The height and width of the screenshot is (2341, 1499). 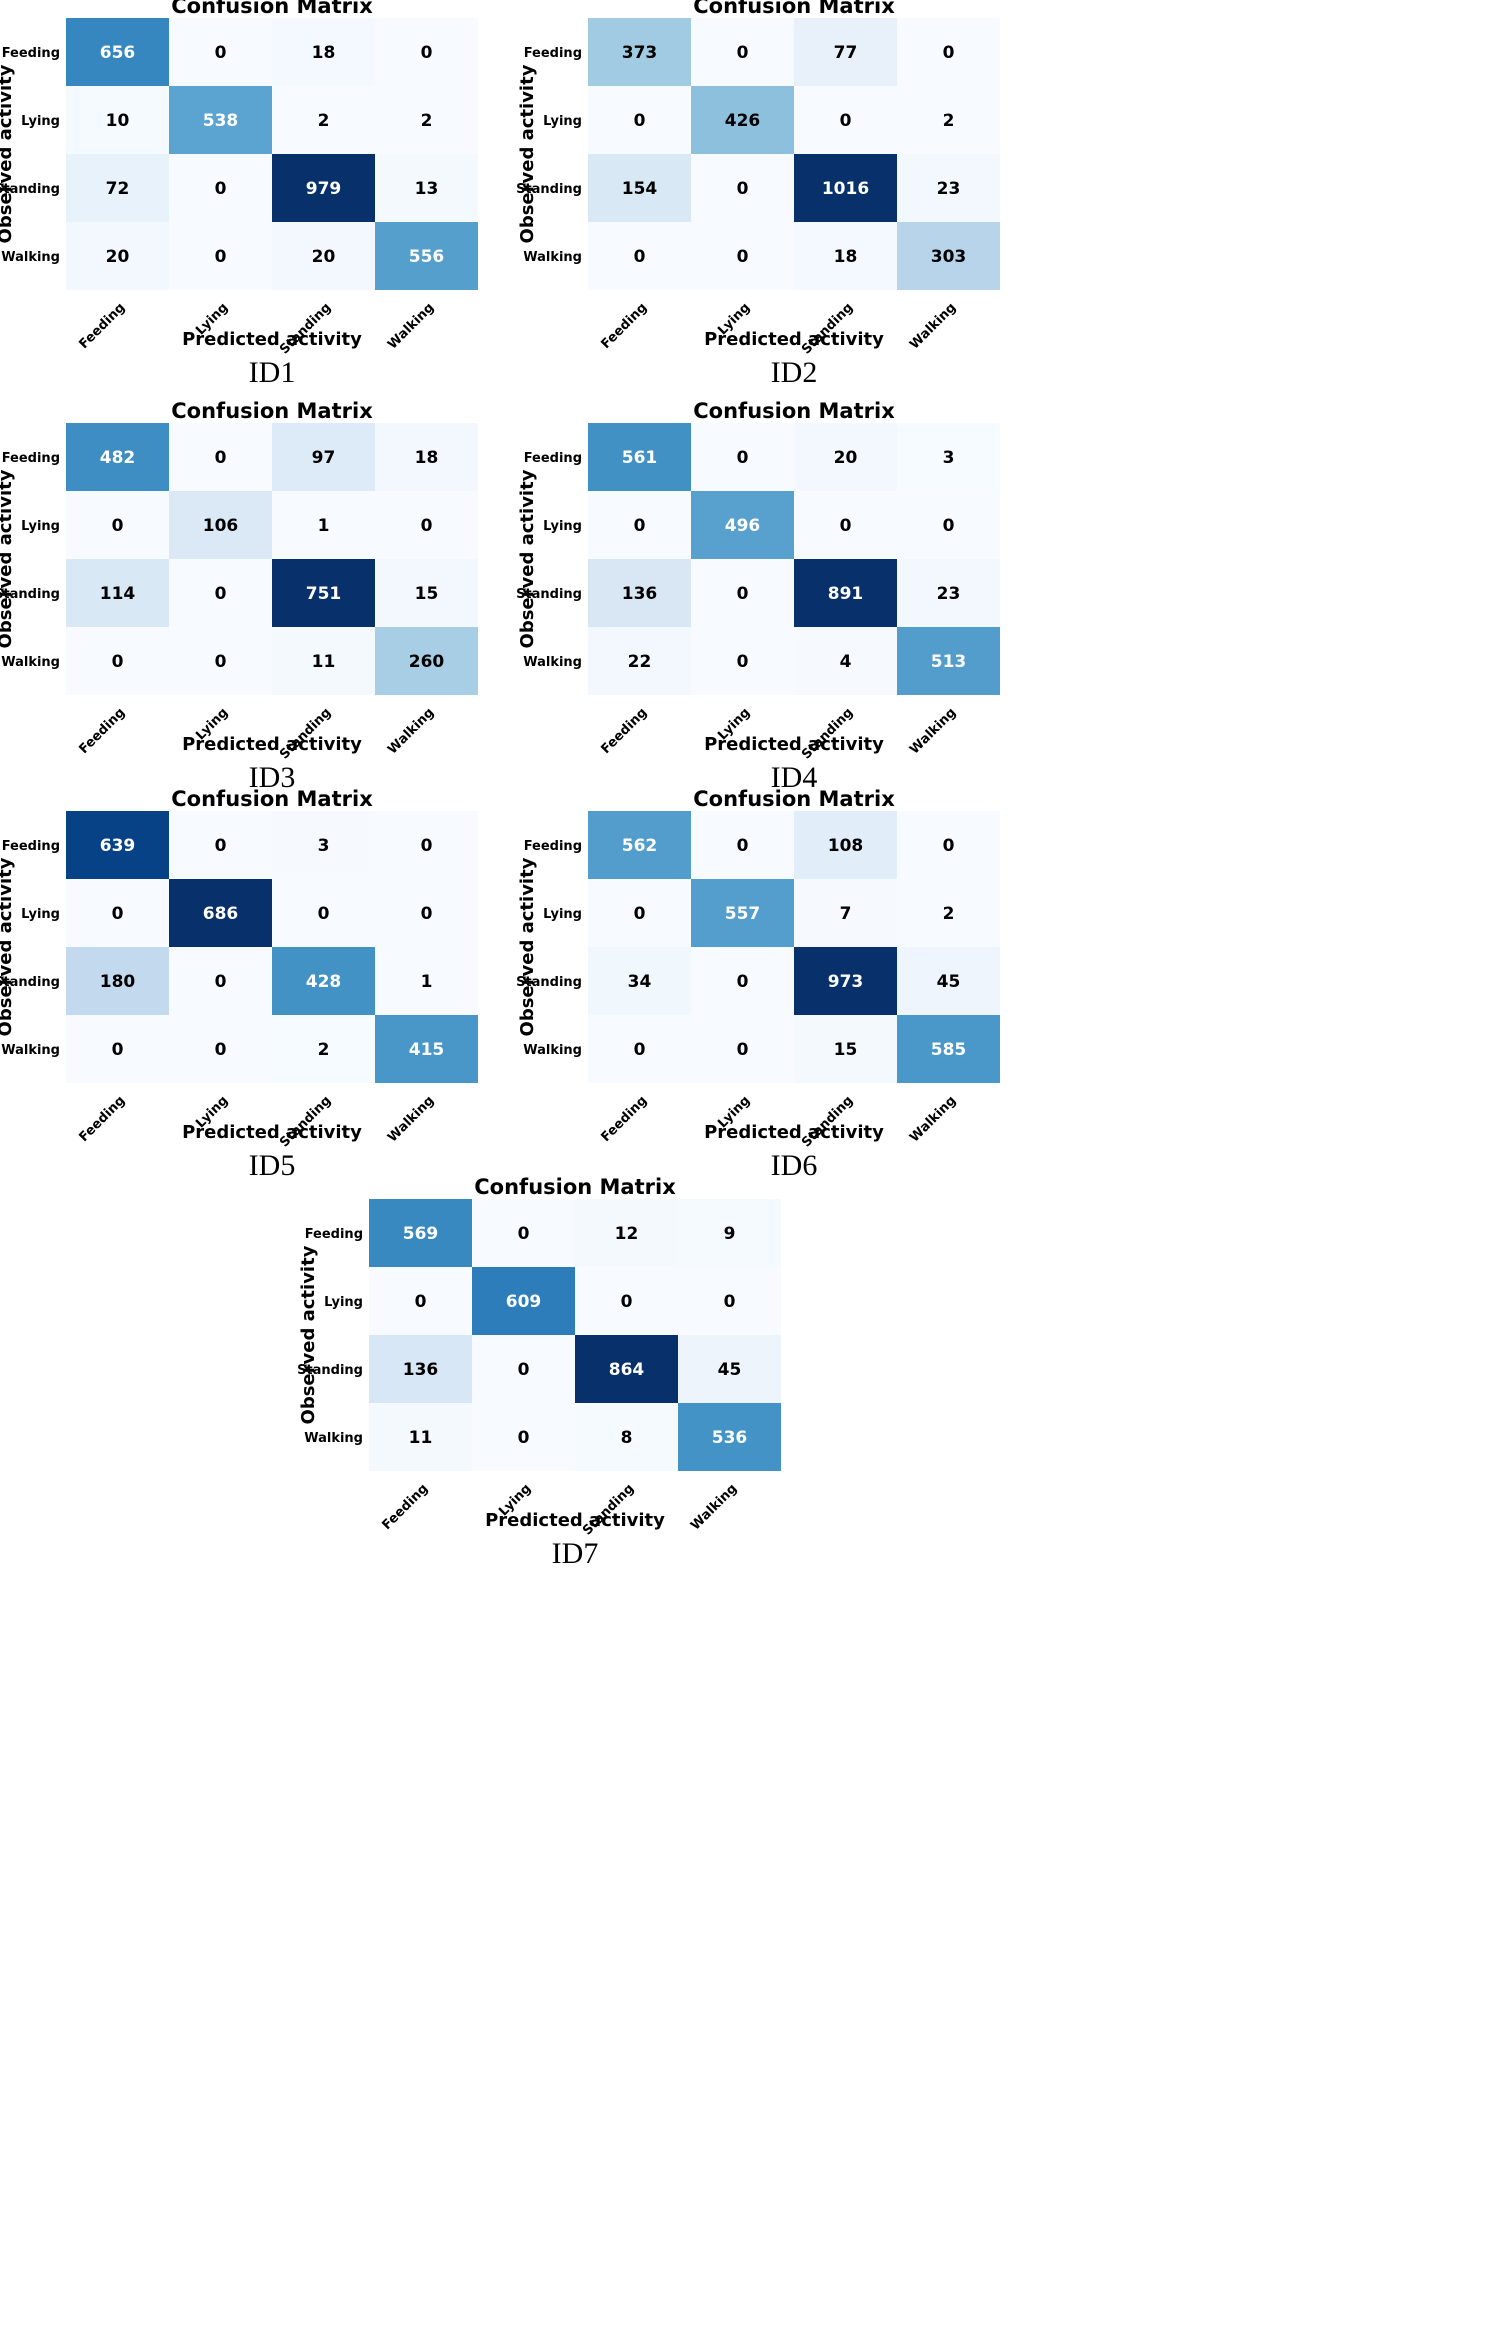 I want to click on cell-value-label: 23, so click(x=949, y=189).